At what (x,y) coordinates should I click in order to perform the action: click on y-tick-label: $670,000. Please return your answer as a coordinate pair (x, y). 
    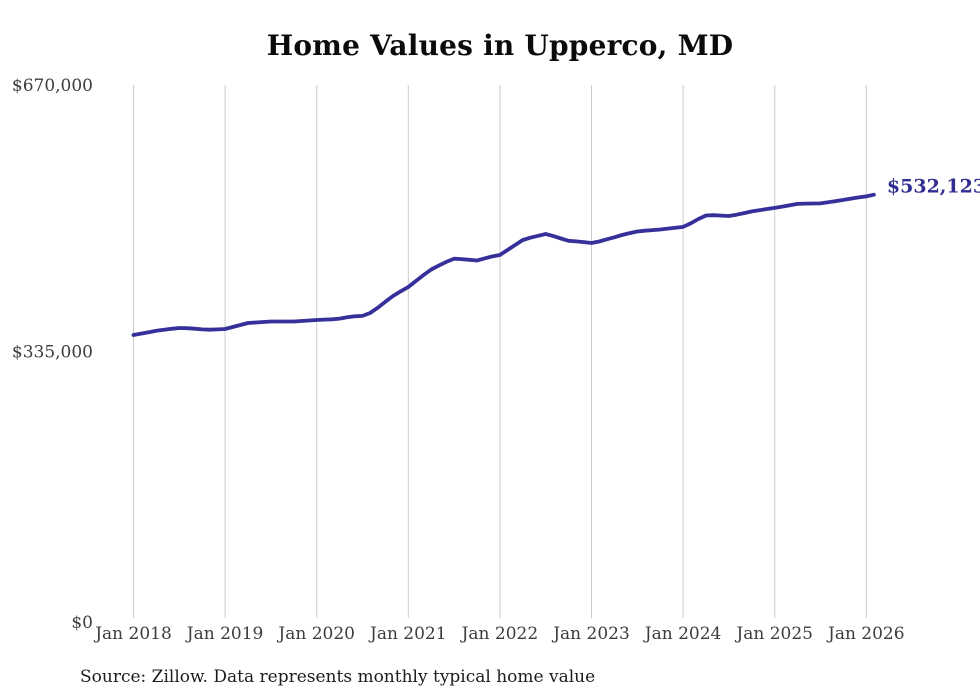
    Looking at the image, I should click on (52, 86).